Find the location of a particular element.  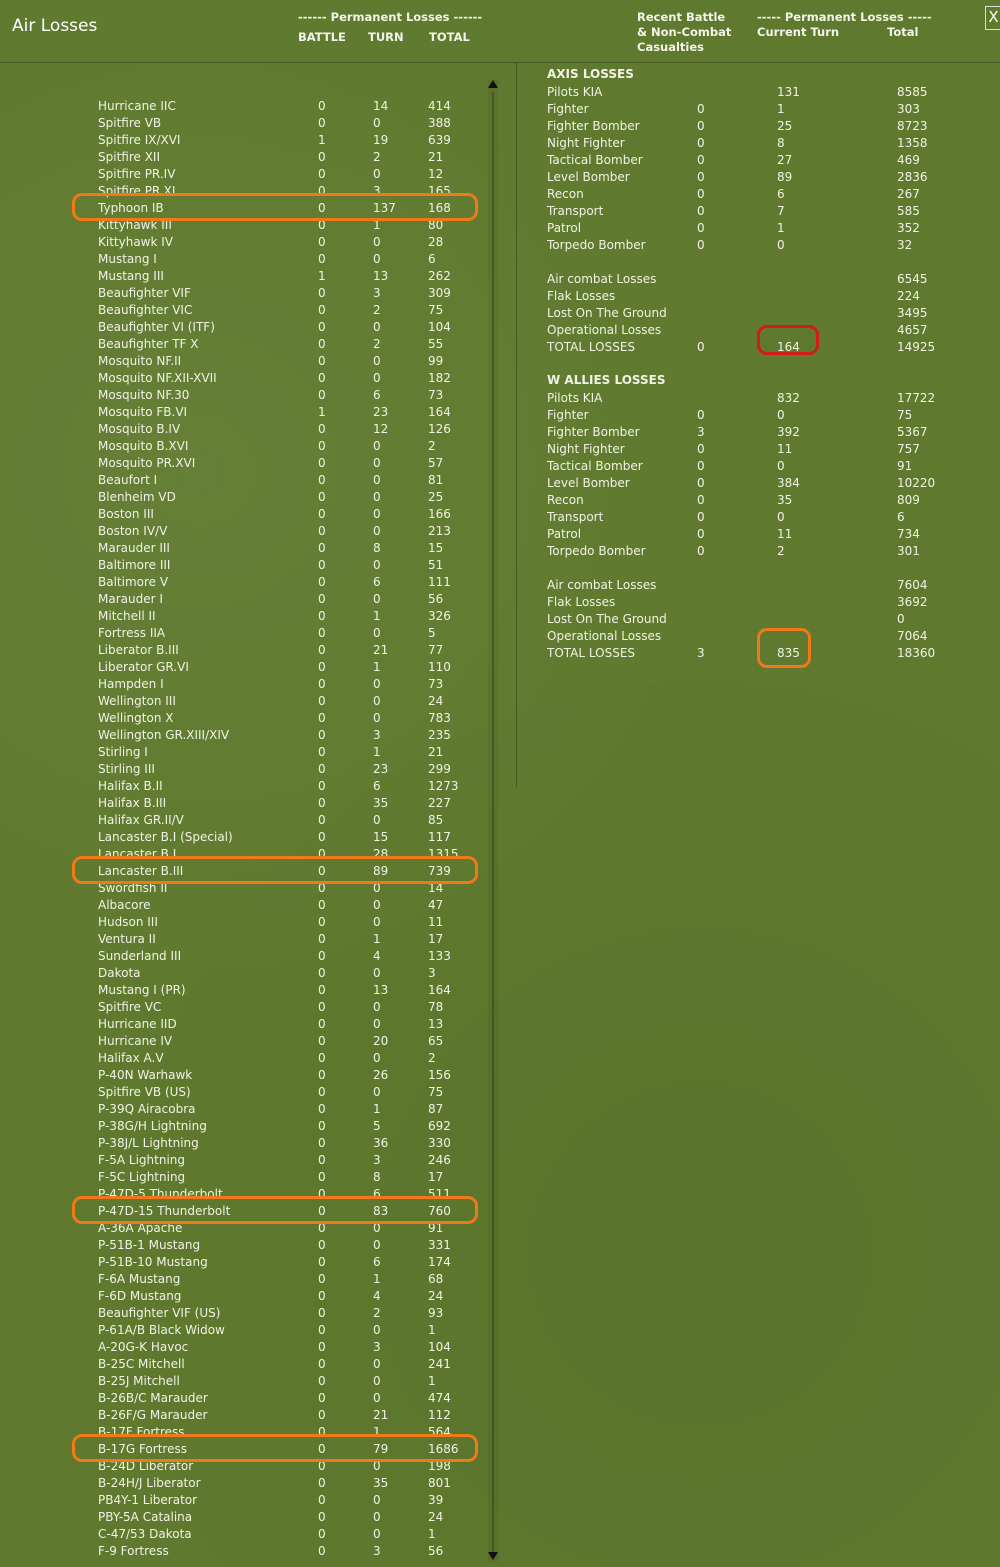

aircraft-name: B-17F Fortress is located at coordinates (141, 1432).